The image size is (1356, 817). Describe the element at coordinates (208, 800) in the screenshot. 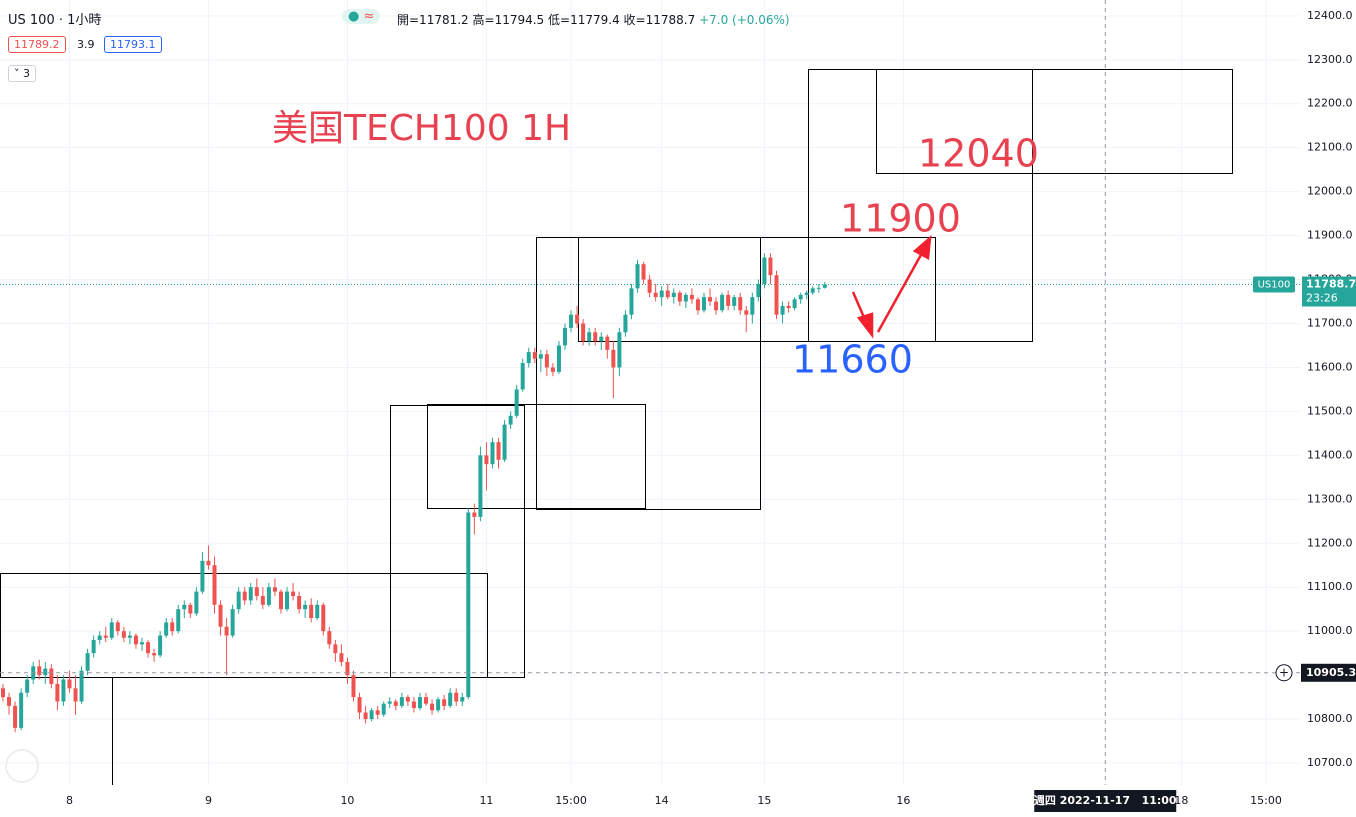

I see `x-tick-label: 9` at that location.